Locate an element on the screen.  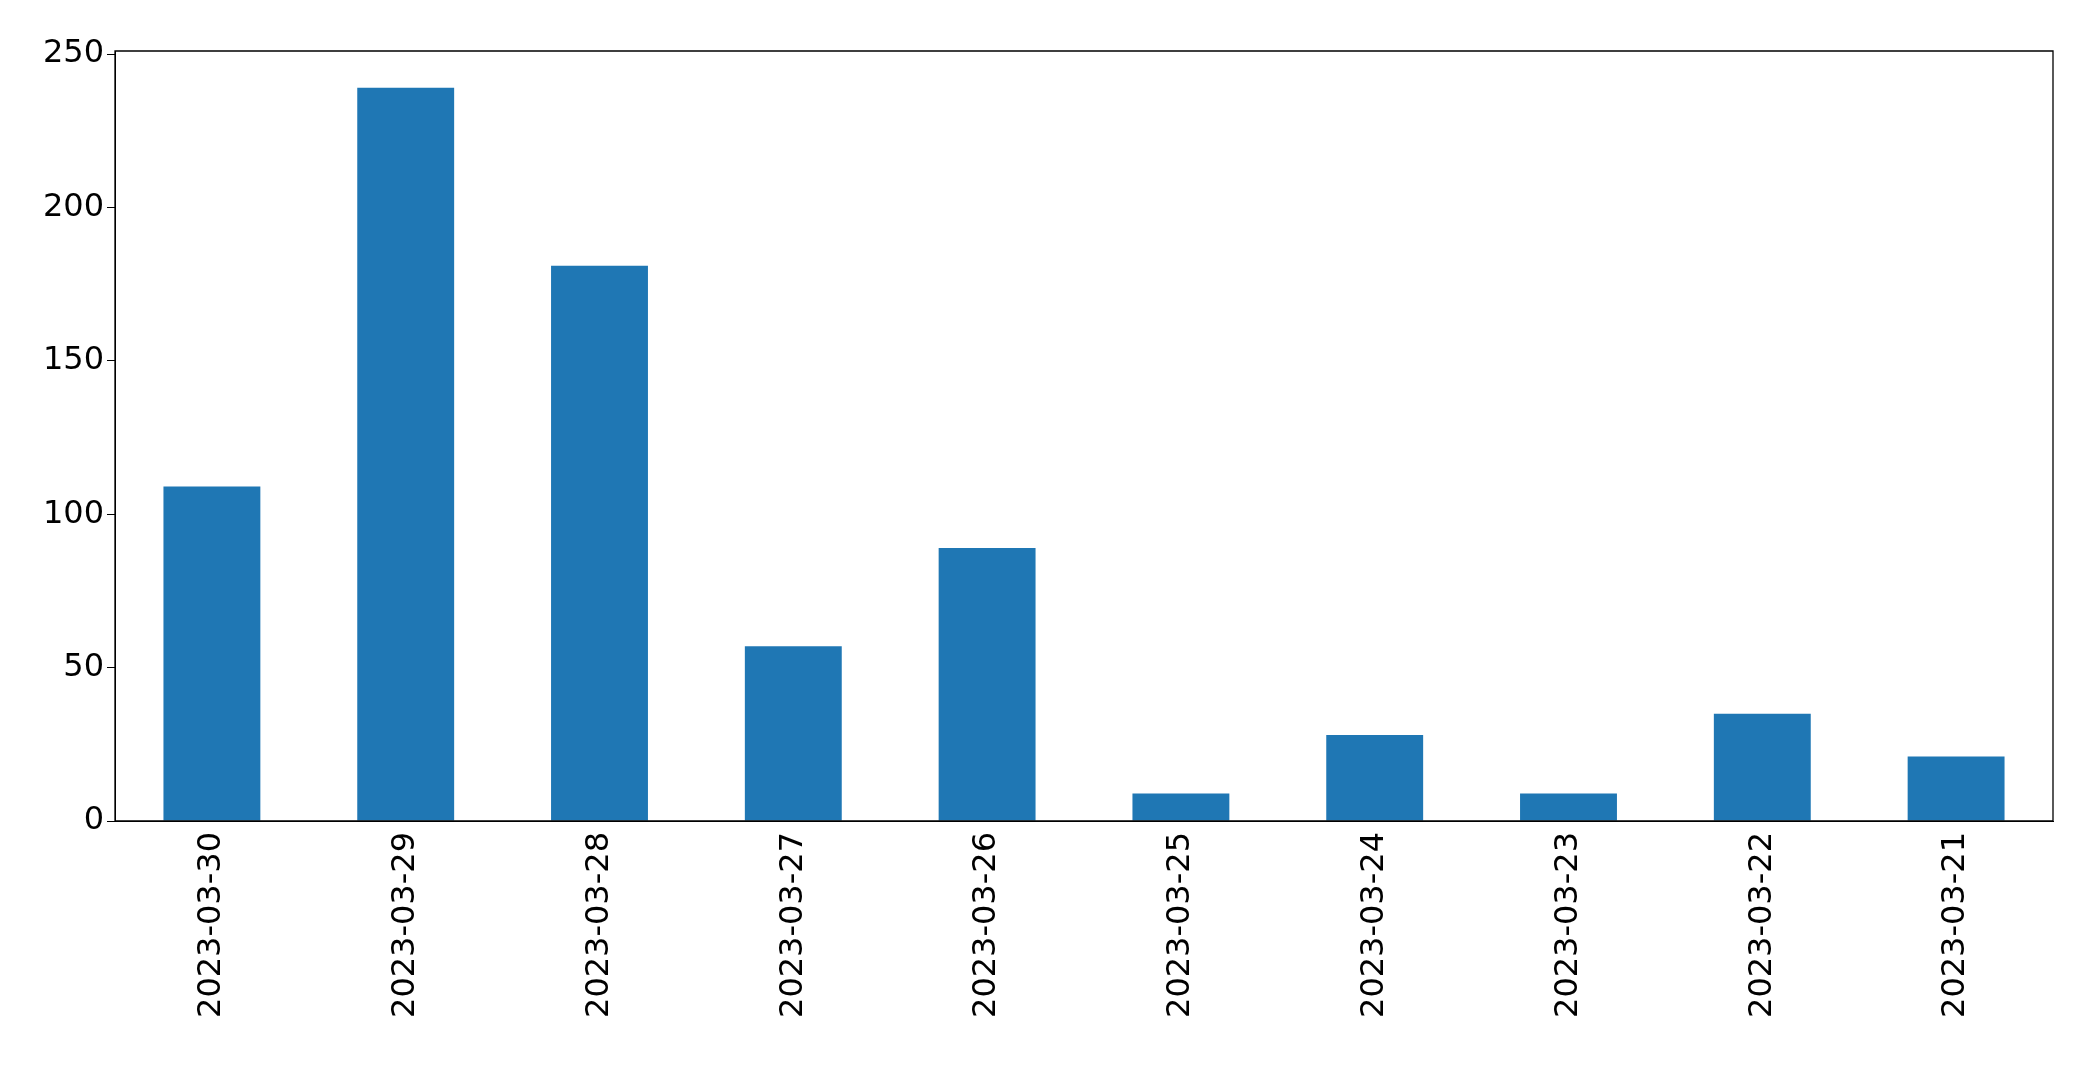
y-tick-label: 100 is located at coordinates (73, 511).